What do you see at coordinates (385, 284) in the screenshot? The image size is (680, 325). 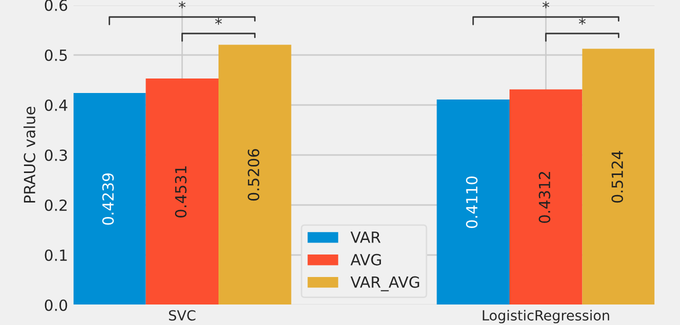 I see `legend-label: VAR_AVG` at bounding box center [385, 284].